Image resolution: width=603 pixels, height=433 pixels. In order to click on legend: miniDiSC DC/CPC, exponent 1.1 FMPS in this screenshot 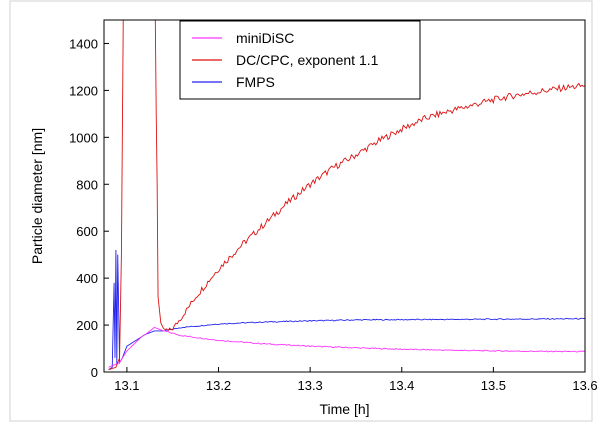, I will do `click(300, 60)`.